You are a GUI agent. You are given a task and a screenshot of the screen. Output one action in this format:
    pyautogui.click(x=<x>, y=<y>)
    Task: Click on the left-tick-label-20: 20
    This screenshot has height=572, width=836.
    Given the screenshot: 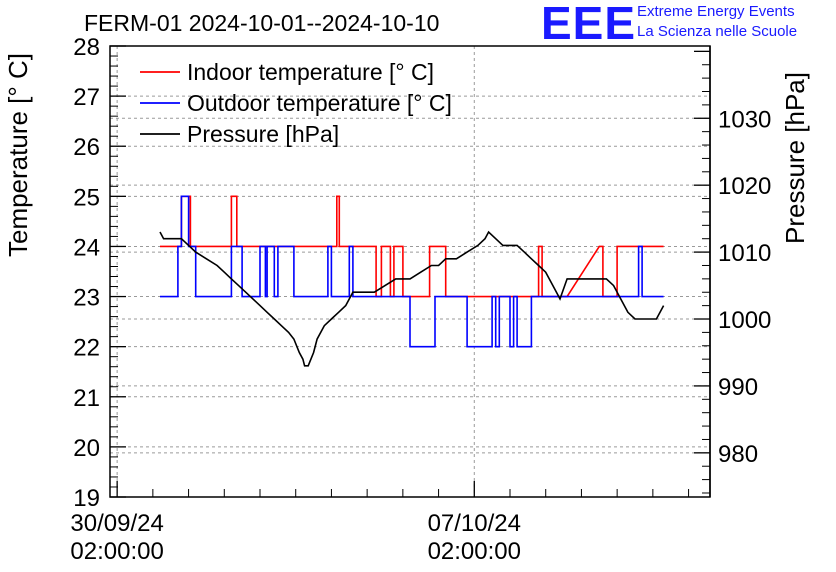 What is the action you would take?
    pyautogui.click(x=86, y=448)
    